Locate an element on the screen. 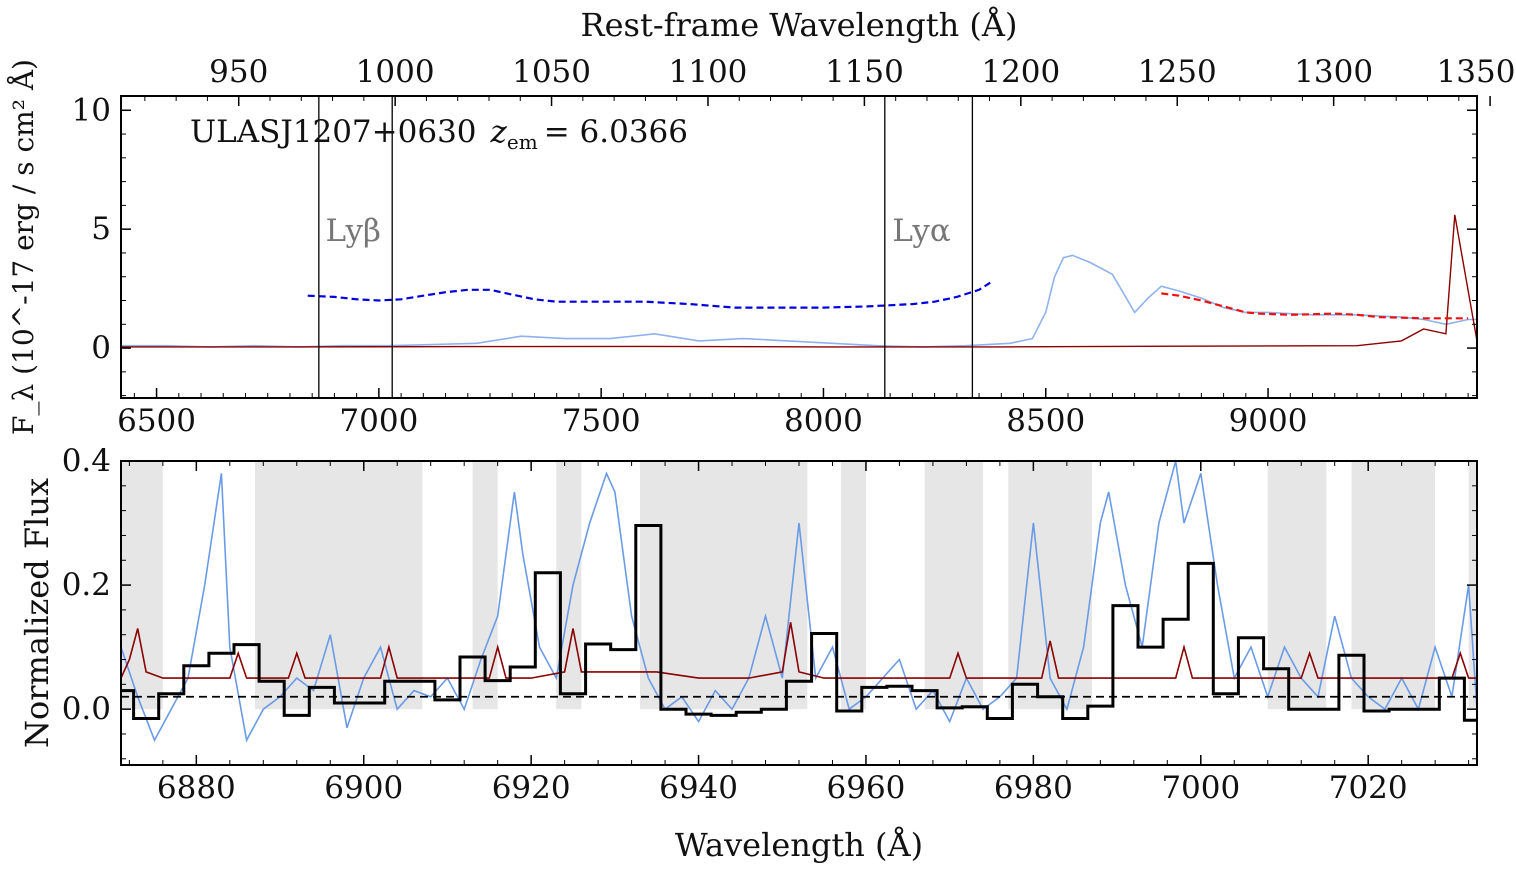 This screenshot has width=1516, height=869. series-red-continuum is located at coordinates (1315, 306).